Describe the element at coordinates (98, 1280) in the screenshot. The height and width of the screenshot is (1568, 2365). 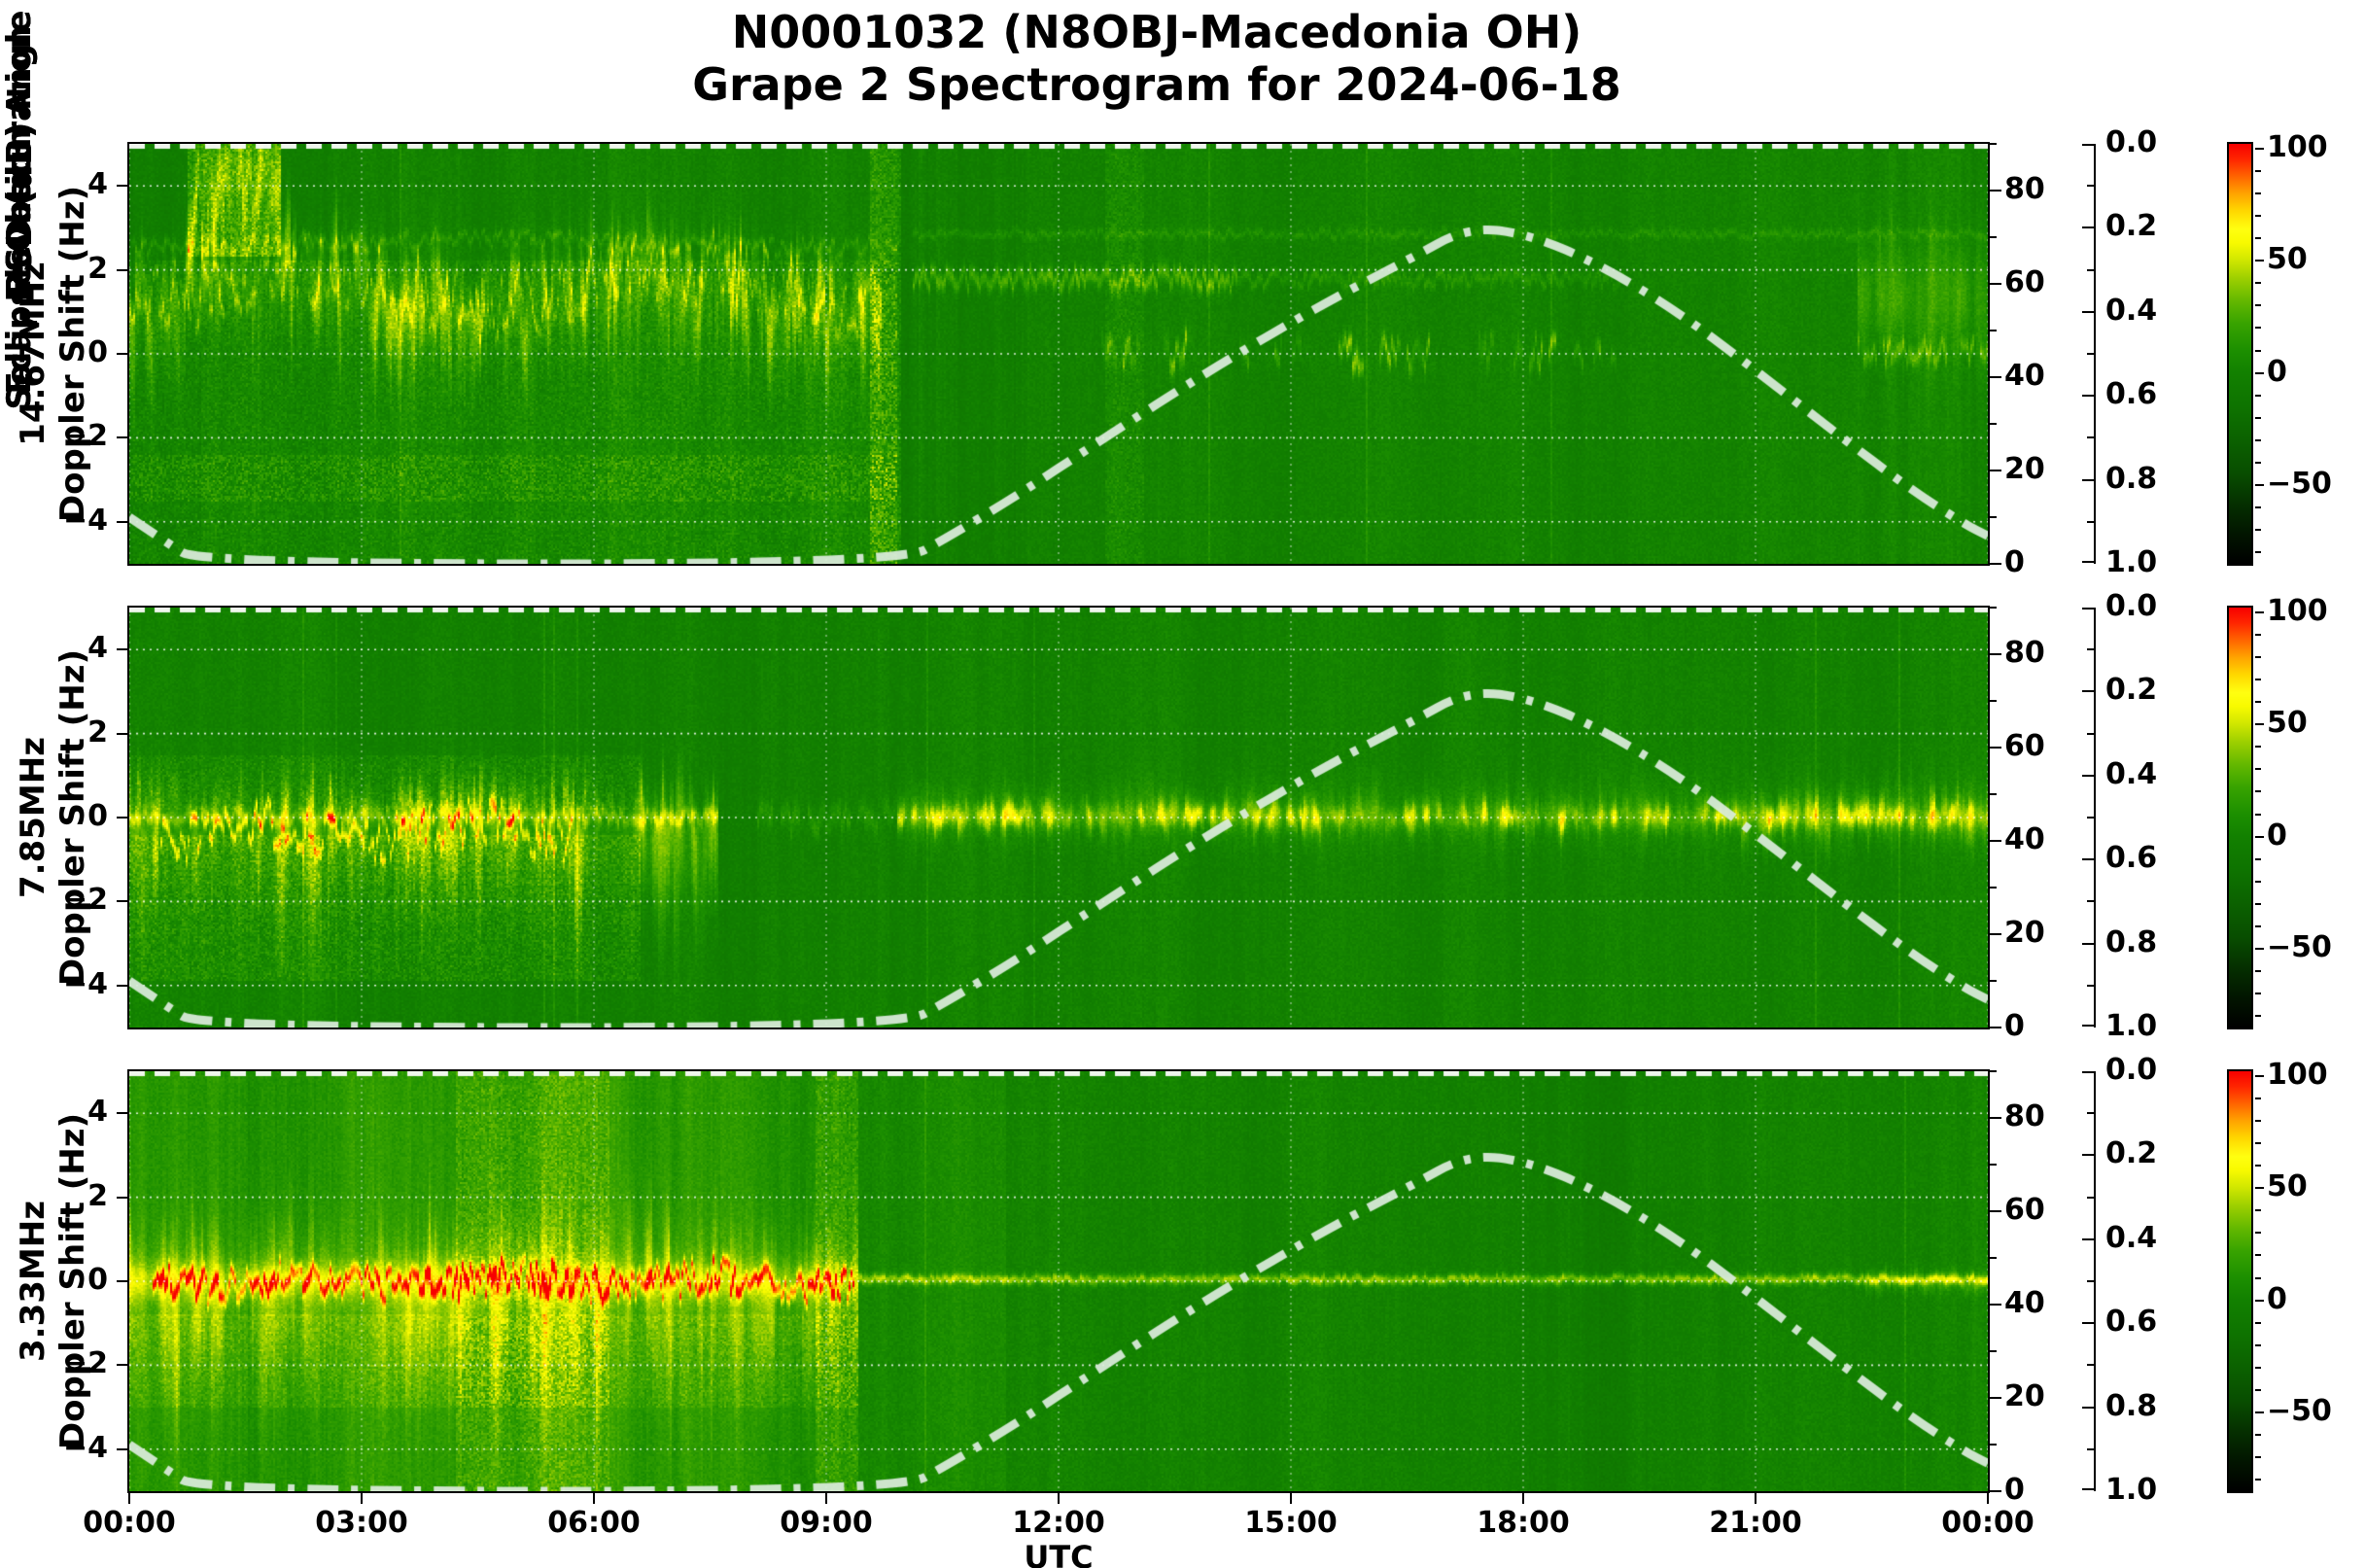
I see `doppler-tick-label: 0` at that location.